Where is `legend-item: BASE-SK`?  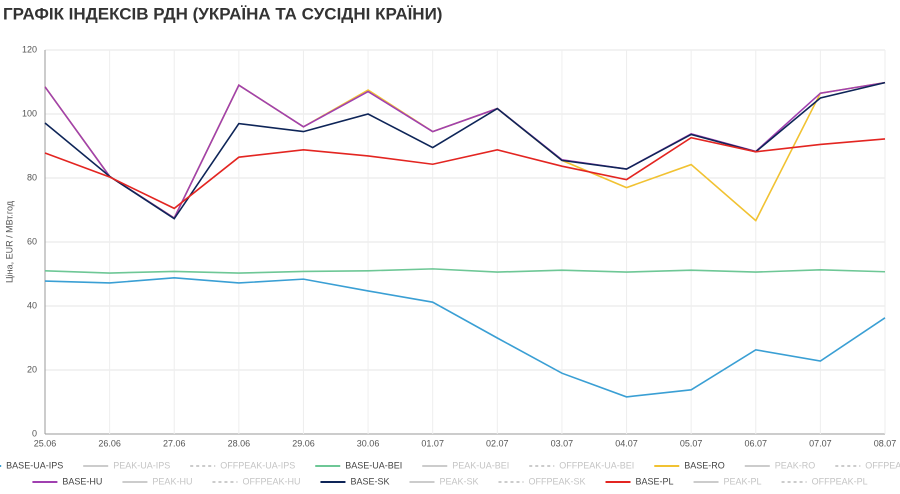
legend-item: BASE-SK is located at coordinates (354, 481).